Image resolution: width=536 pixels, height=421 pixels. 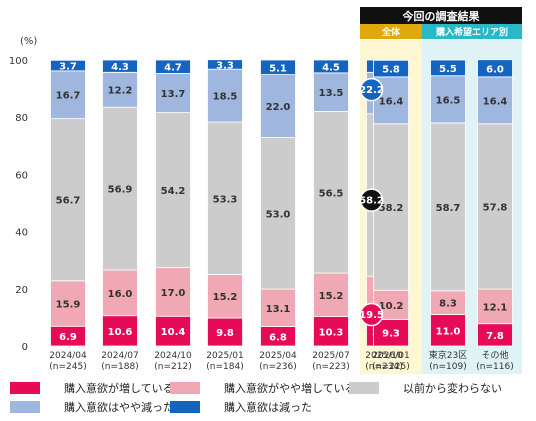 I want to click on data-label: 10.3, so click(x=331, y=332).